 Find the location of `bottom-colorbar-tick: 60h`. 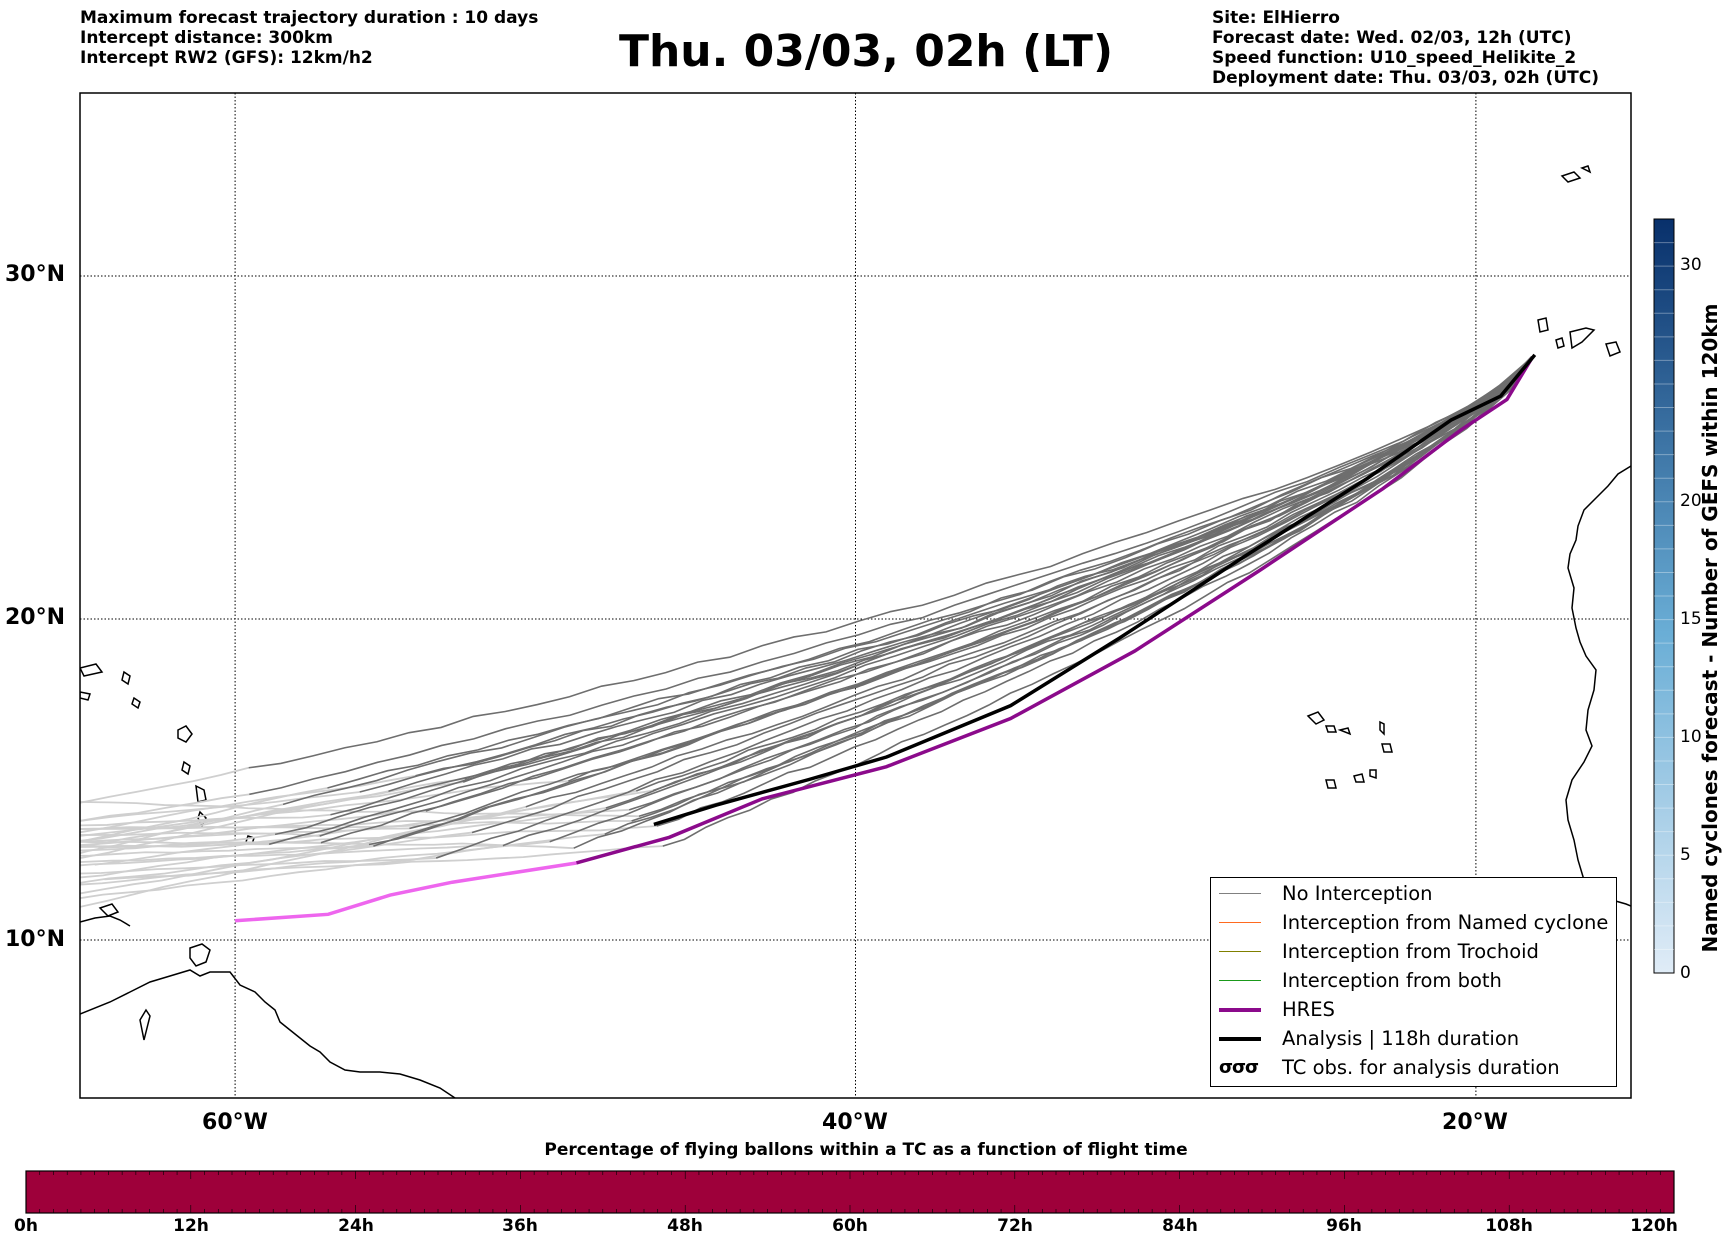

bottom-colorbar-tick: 60h is located at coordinates (850, 1226).